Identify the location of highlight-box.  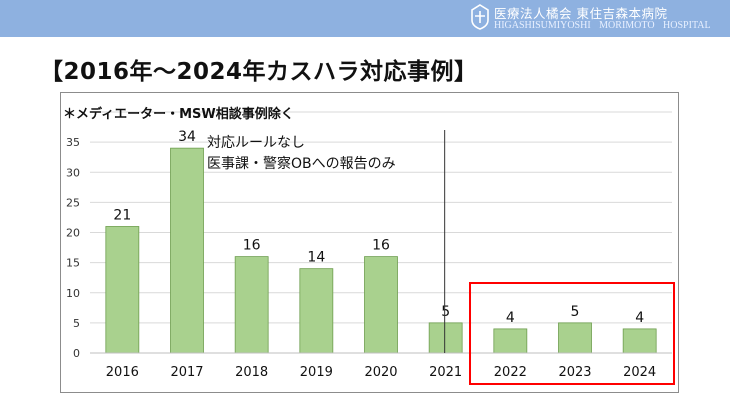
(572, 333).